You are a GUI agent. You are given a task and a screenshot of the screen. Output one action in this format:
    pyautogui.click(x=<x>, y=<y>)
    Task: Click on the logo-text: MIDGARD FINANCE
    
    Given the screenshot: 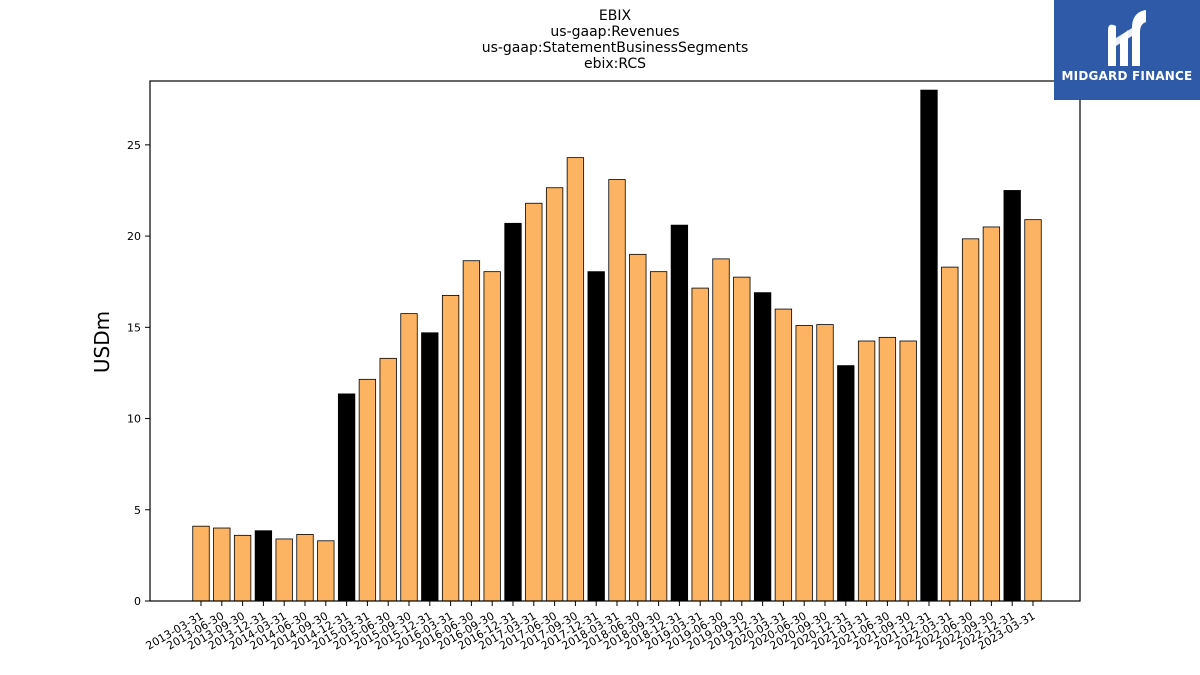 What is the action you would take?
    pyautogui.click(x=1127, y=76)
    